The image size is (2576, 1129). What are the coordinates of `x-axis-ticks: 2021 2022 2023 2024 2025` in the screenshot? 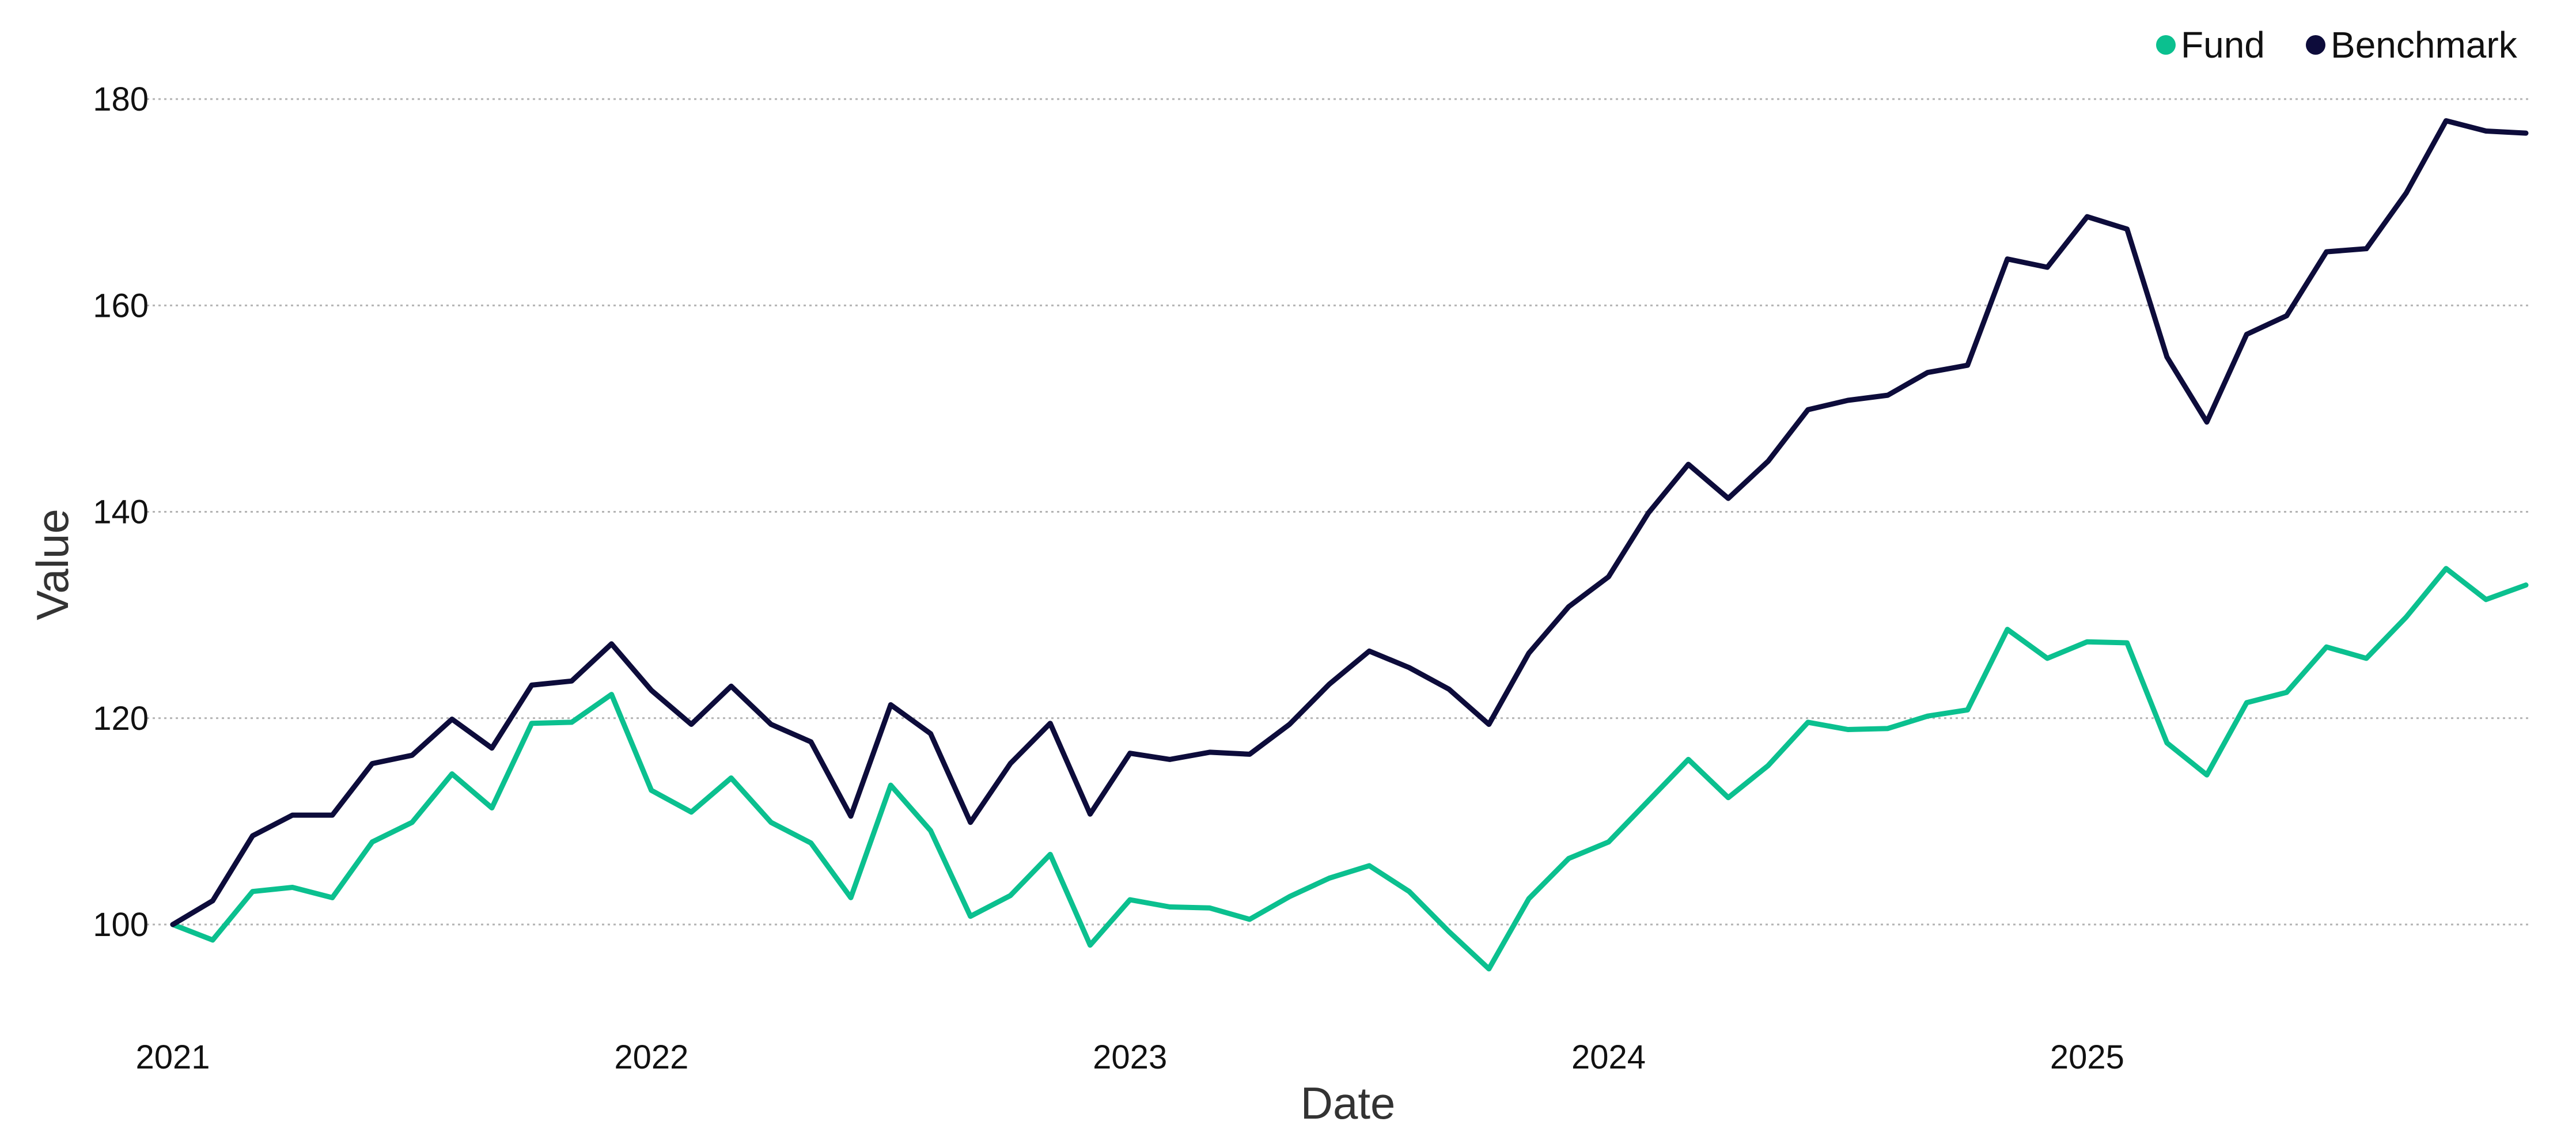 It's located at (1129, 1057).